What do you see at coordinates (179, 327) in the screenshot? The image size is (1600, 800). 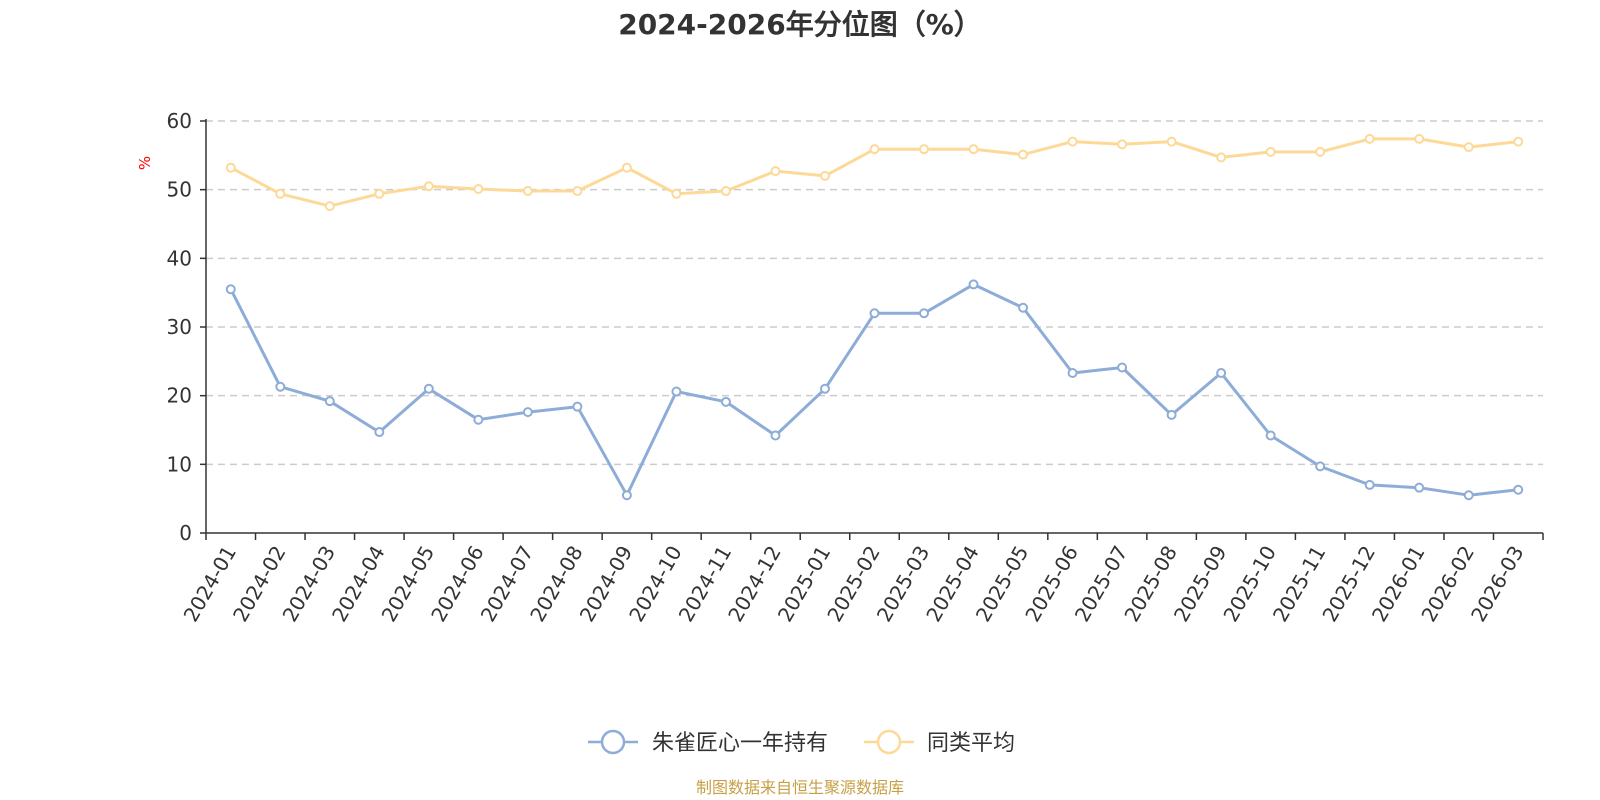 I see `y-tick-label: 30` at bounding box center [179, 327].